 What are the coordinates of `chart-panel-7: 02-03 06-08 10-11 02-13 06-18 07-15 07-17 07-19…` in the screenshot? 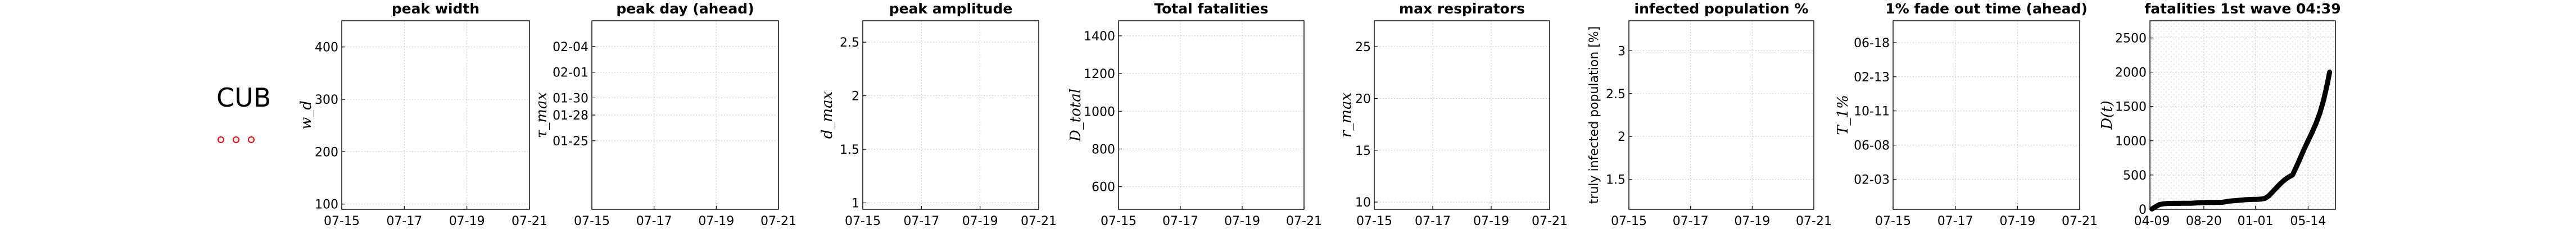 It's located at (1967, 114).